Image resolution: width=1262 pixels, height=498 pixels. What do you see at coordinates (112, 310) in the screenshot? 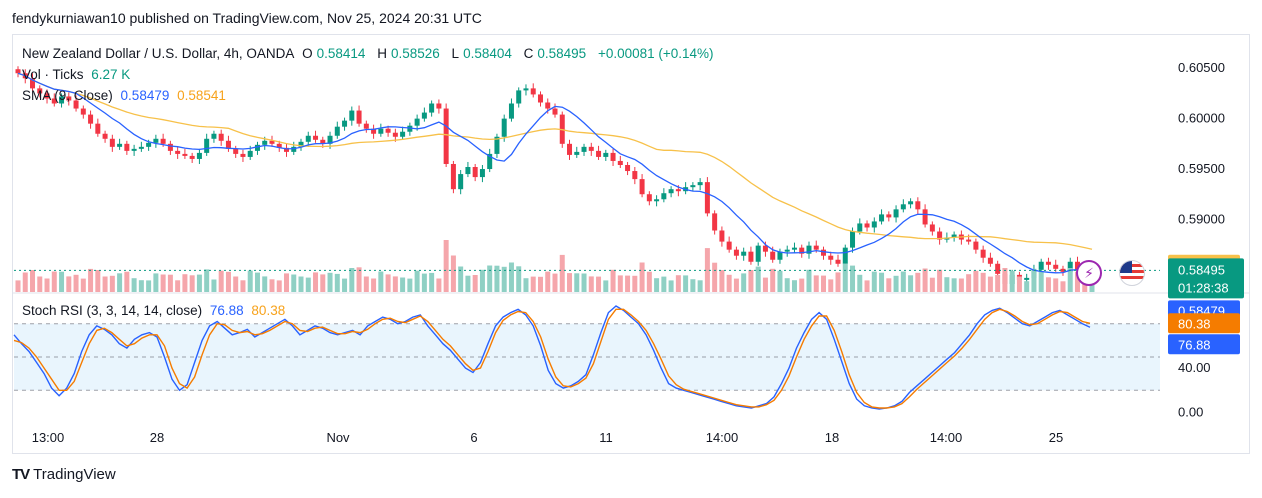
I see `stoch-label: Stoch RSI (3, 3, 14, 14, close)` at bounding box center [112, 310].